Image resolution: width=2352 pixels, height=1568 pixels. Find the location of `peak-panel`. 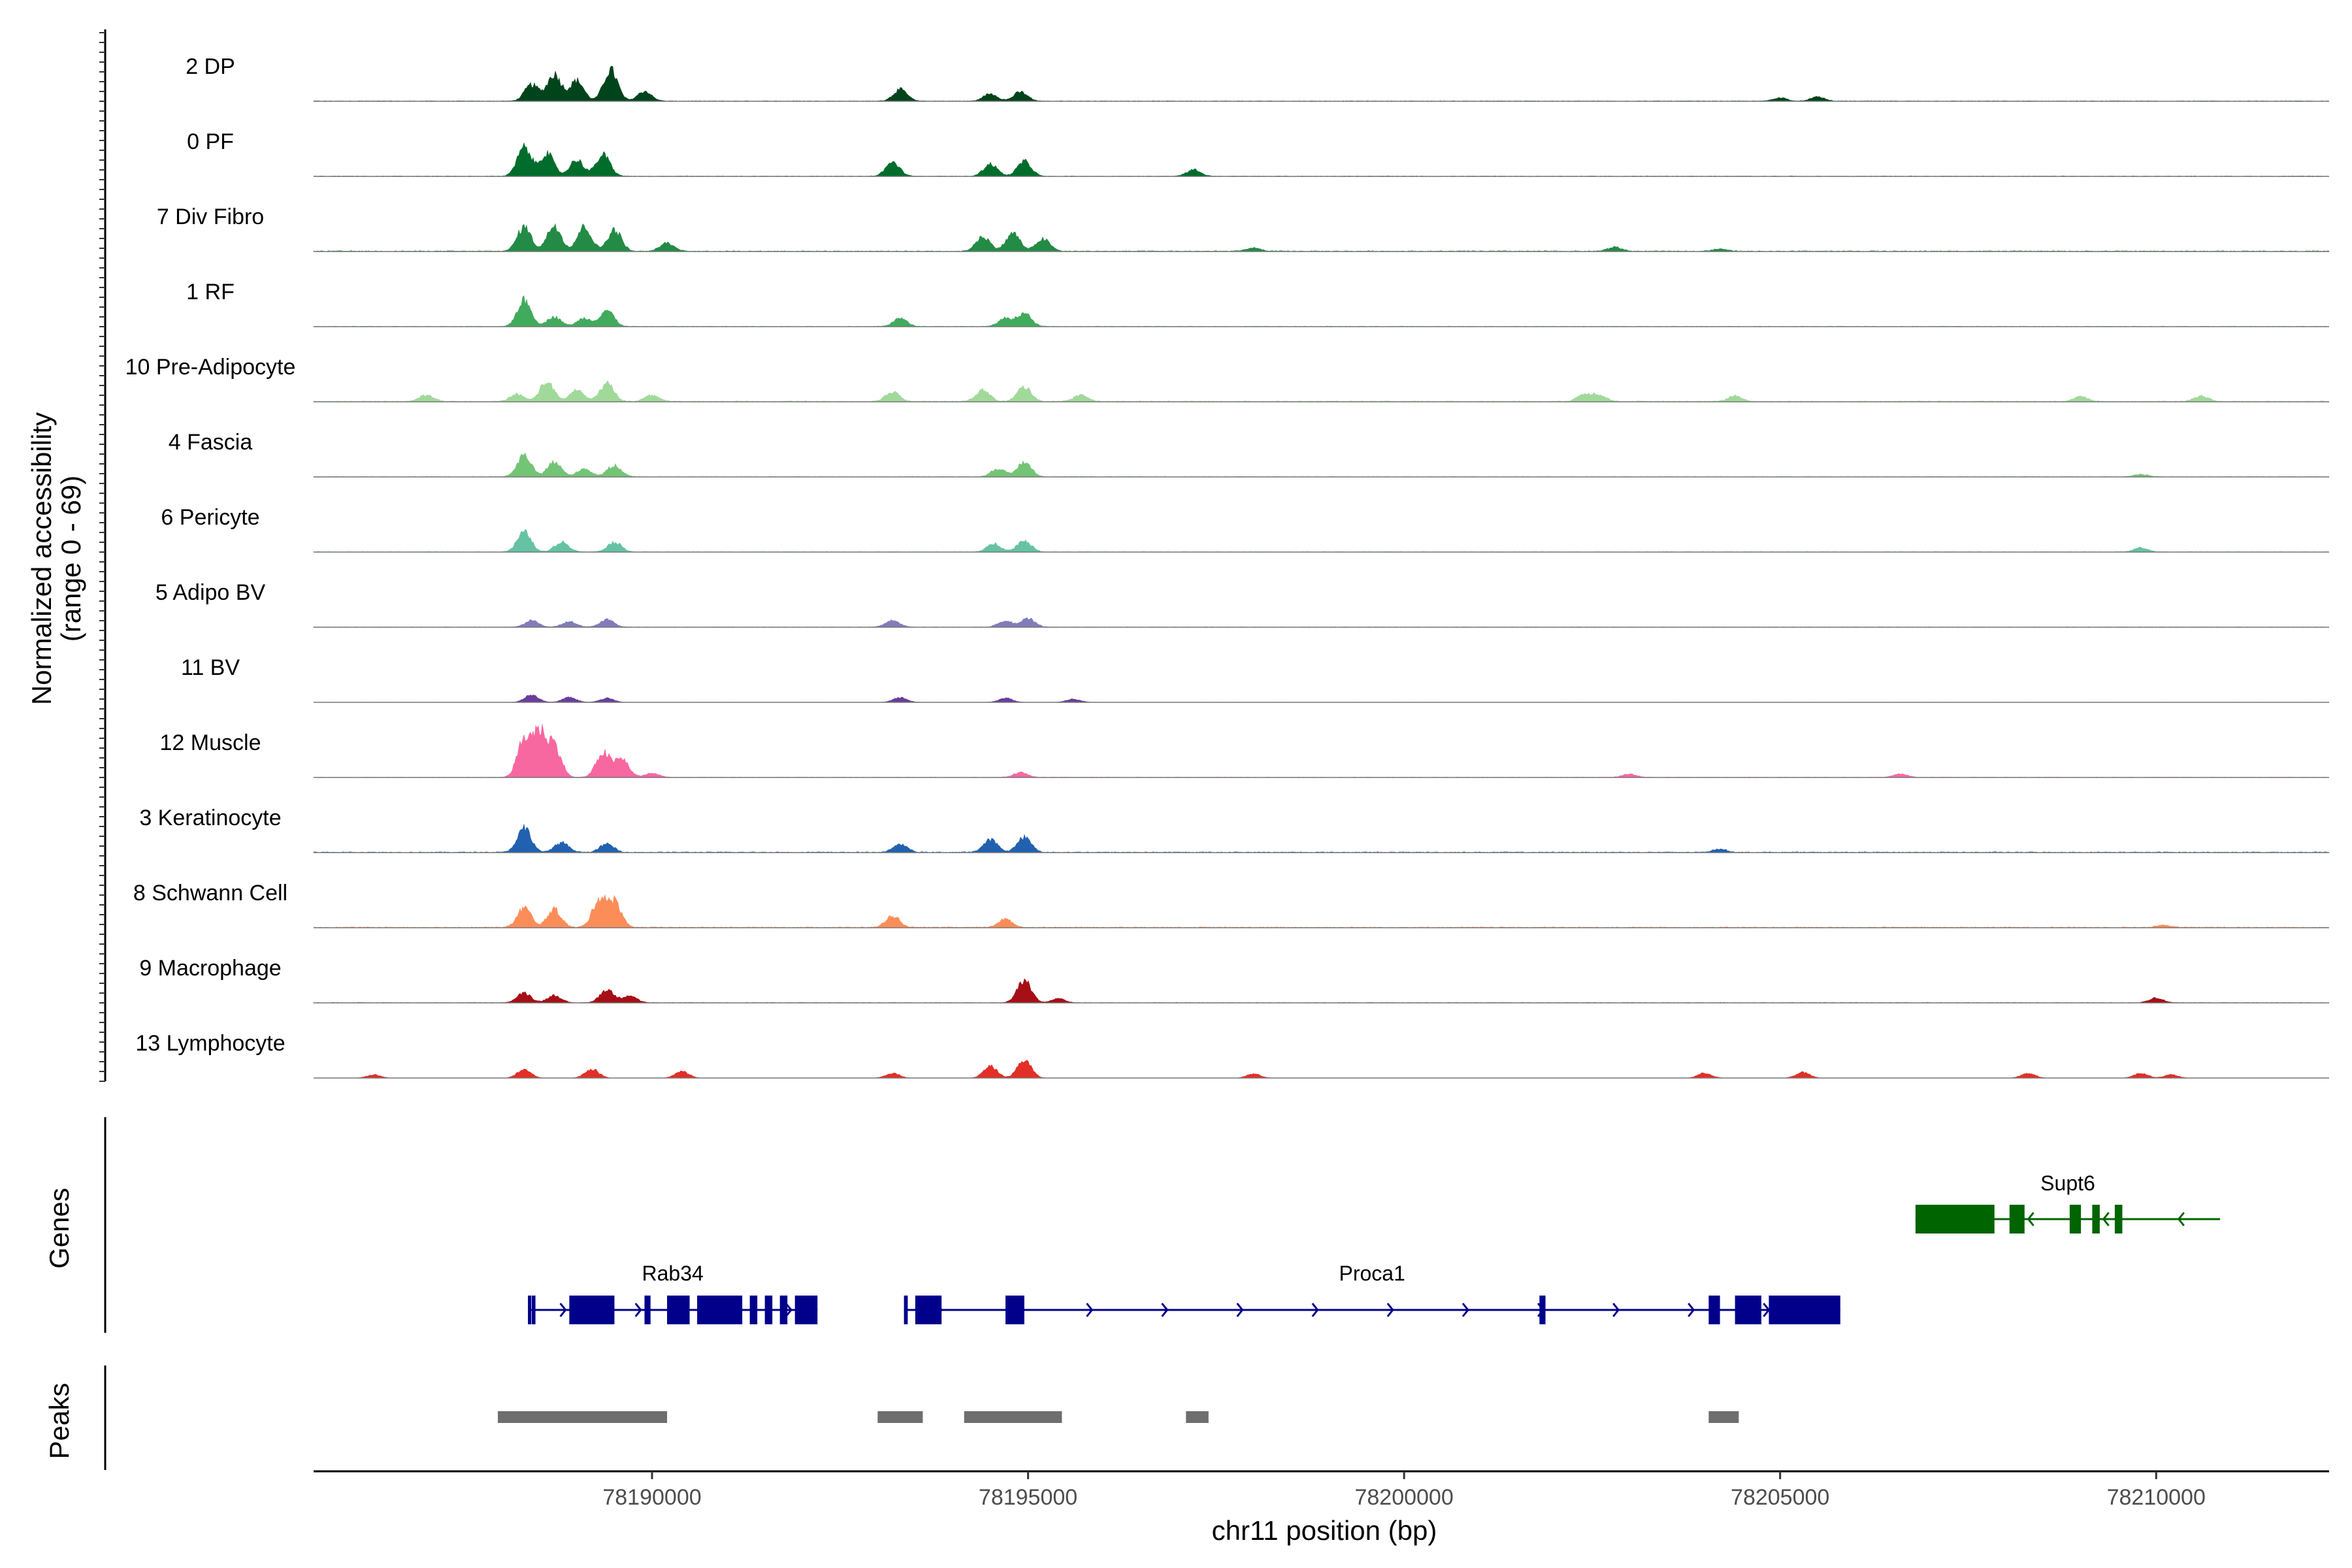

peak-panel is located at coordinates (921, 1417).